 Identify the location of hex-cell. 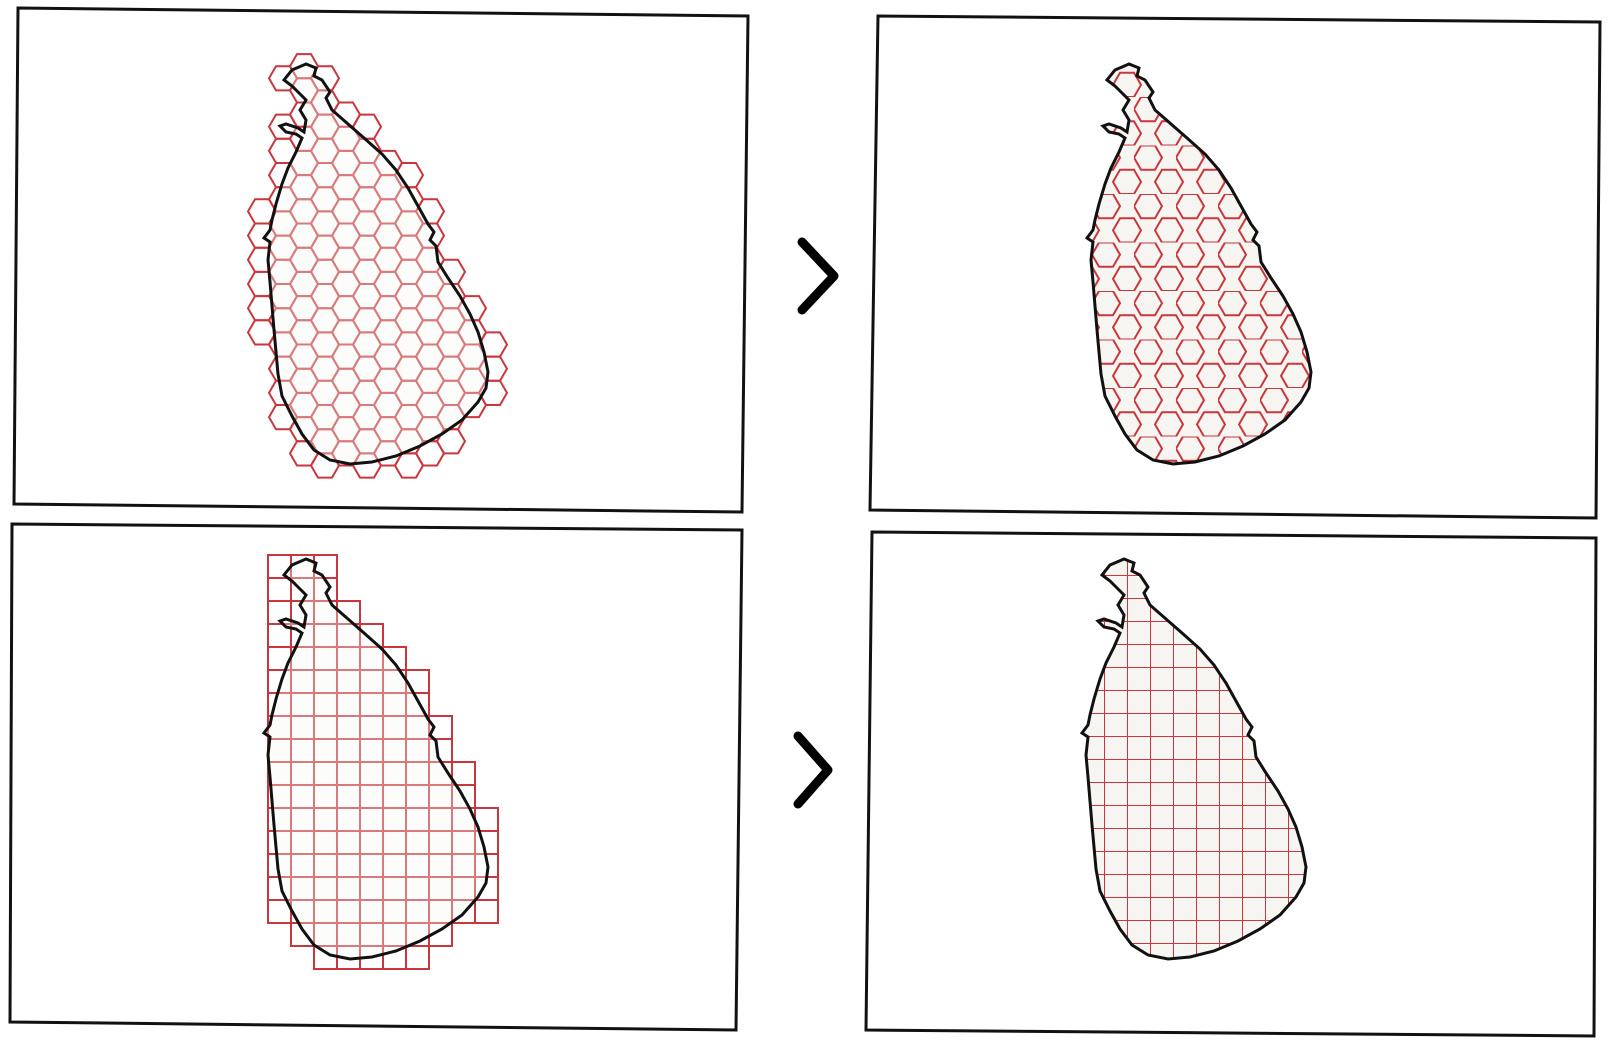
(451, 441).